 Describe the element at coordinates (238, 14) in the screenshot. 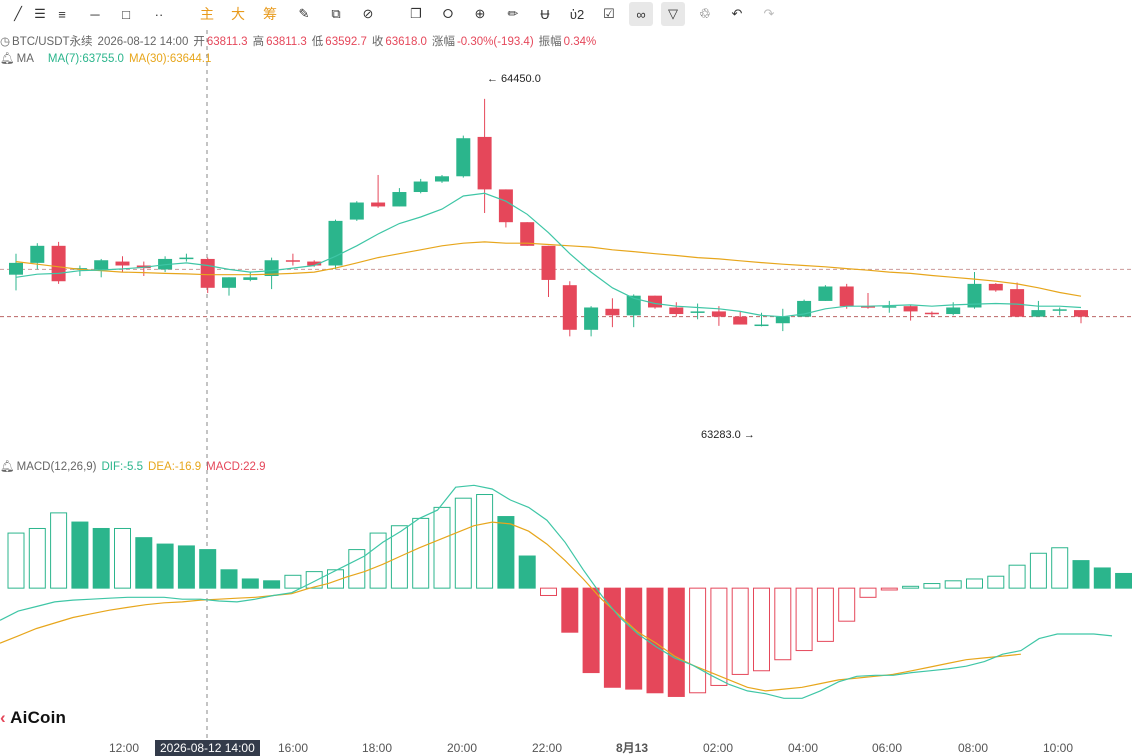

I see `large-button: 大` at that location.